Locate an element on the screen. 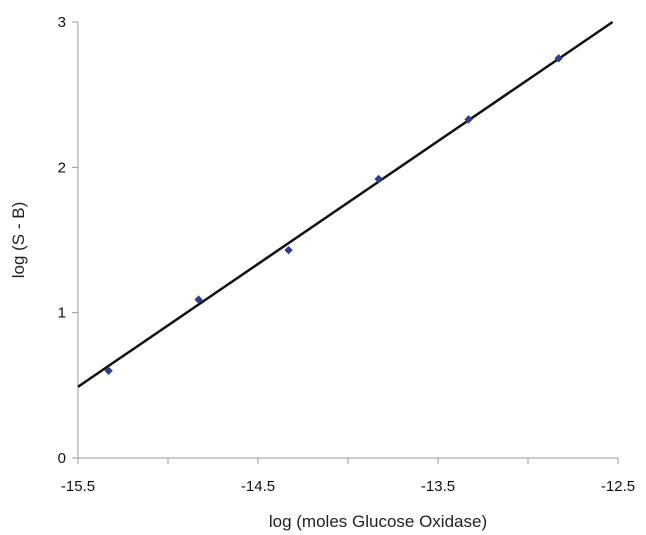 The image size is (646, 535). x-tick-label: -14.5 is located at coordinates (258, 486).